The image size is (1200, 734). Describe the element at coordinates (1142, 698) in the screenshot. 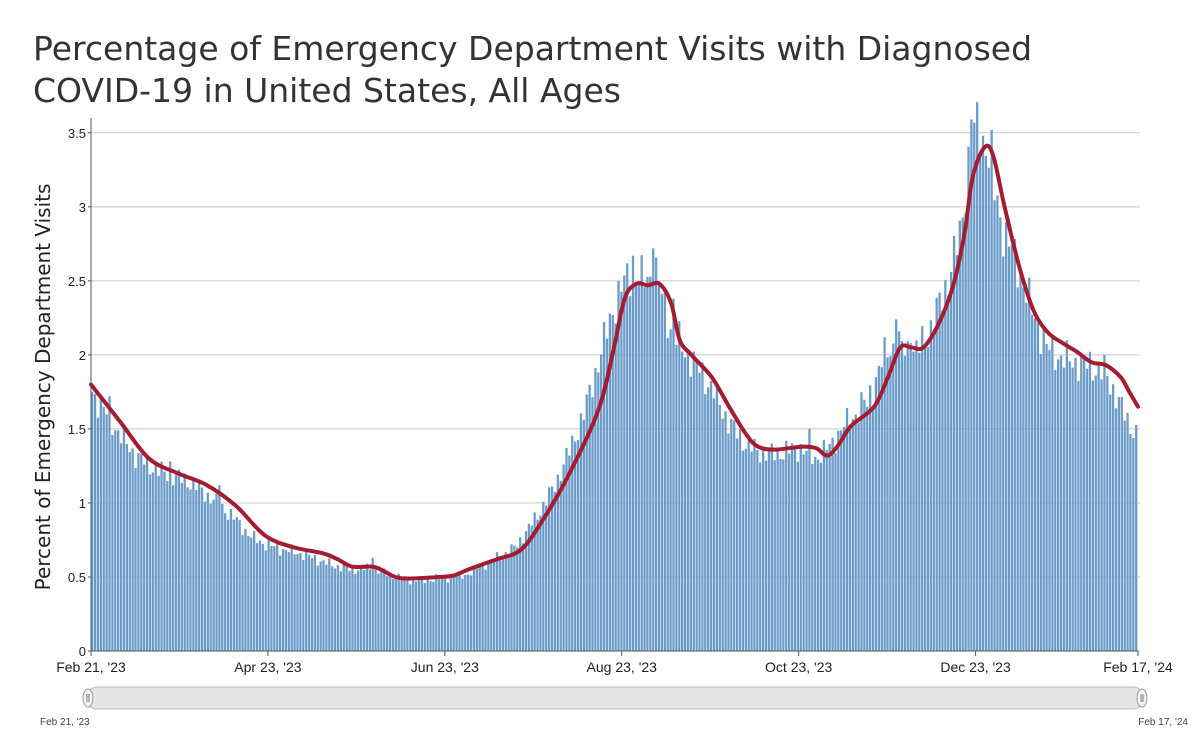

I see `navigator-right-handle` at that location.